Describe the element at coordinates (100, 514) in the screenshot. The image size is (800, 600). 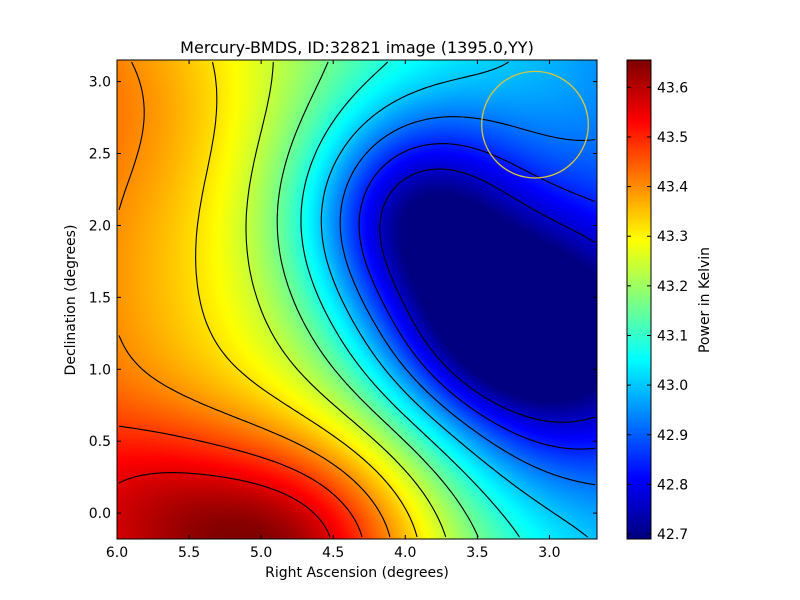
I see `y-tick-label: 0.0` at that location.